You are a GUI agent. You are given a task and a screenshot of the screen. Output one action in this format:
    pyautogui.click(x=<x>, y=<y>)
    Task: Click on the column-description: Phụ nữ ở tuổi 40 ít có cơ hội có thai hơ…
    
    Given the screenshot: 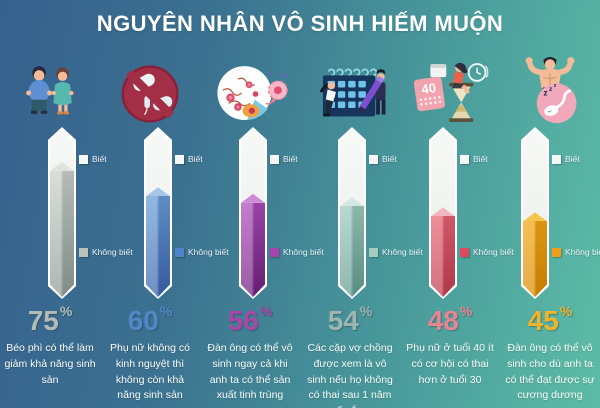 What is the action you would take?
    pyautogui.click(x=450, y=364)
    